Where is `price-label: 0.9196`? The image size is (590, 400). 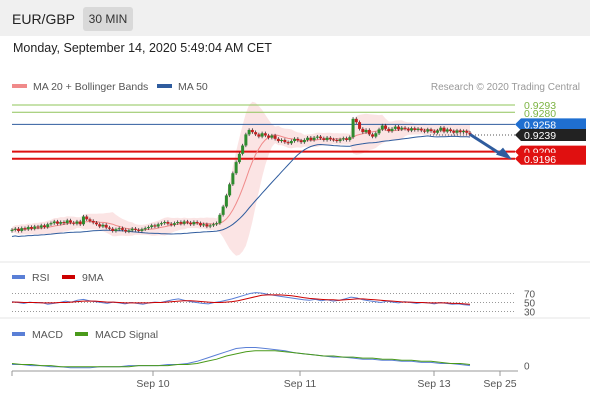 price-label: 0.9196 is located at coordinates (540, 160).